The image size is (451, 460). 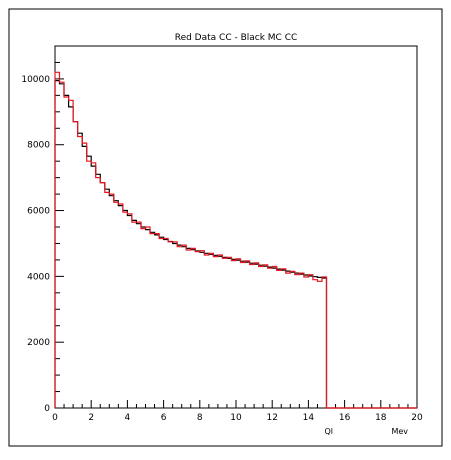 I want to click on x-tick-label: 16, so click(x=345, y=418).